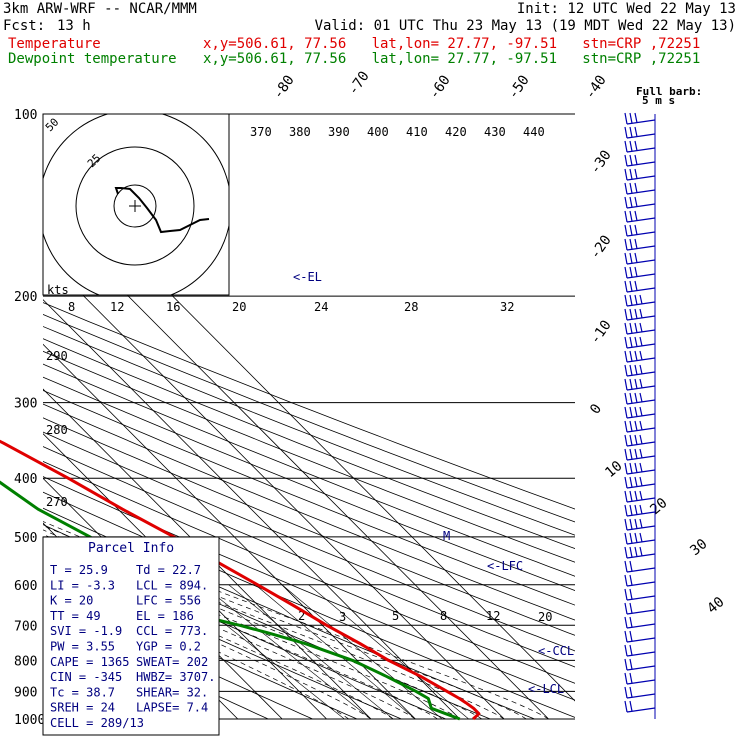 Image resolution: width=740 pixels, height=740 pixels. I want to click on parcel-field: YGP = 0.2, so click(168, 647).